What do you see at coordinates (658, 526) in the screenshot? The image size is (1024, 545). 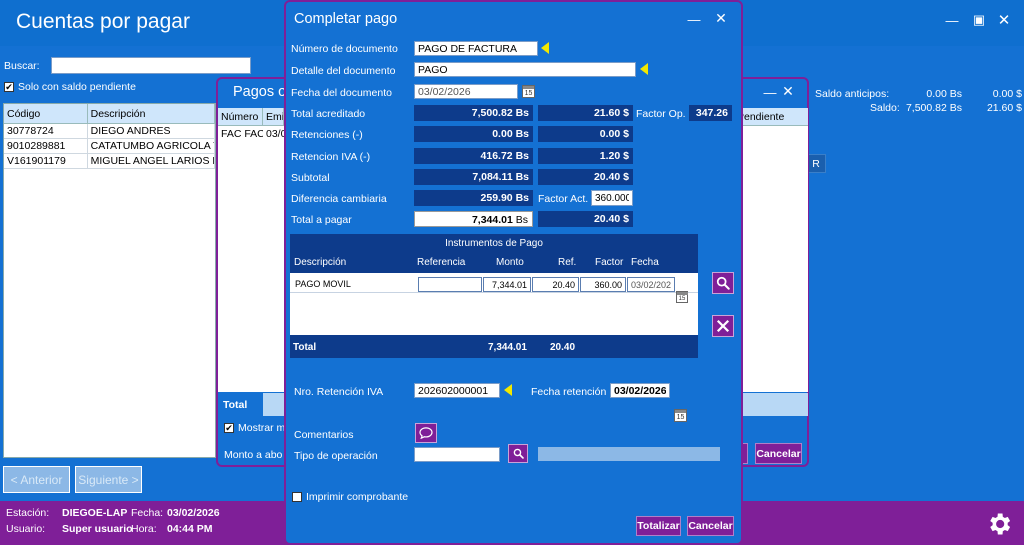 I see `totalize-button: Totalizar` at bounding box center [658, 526].